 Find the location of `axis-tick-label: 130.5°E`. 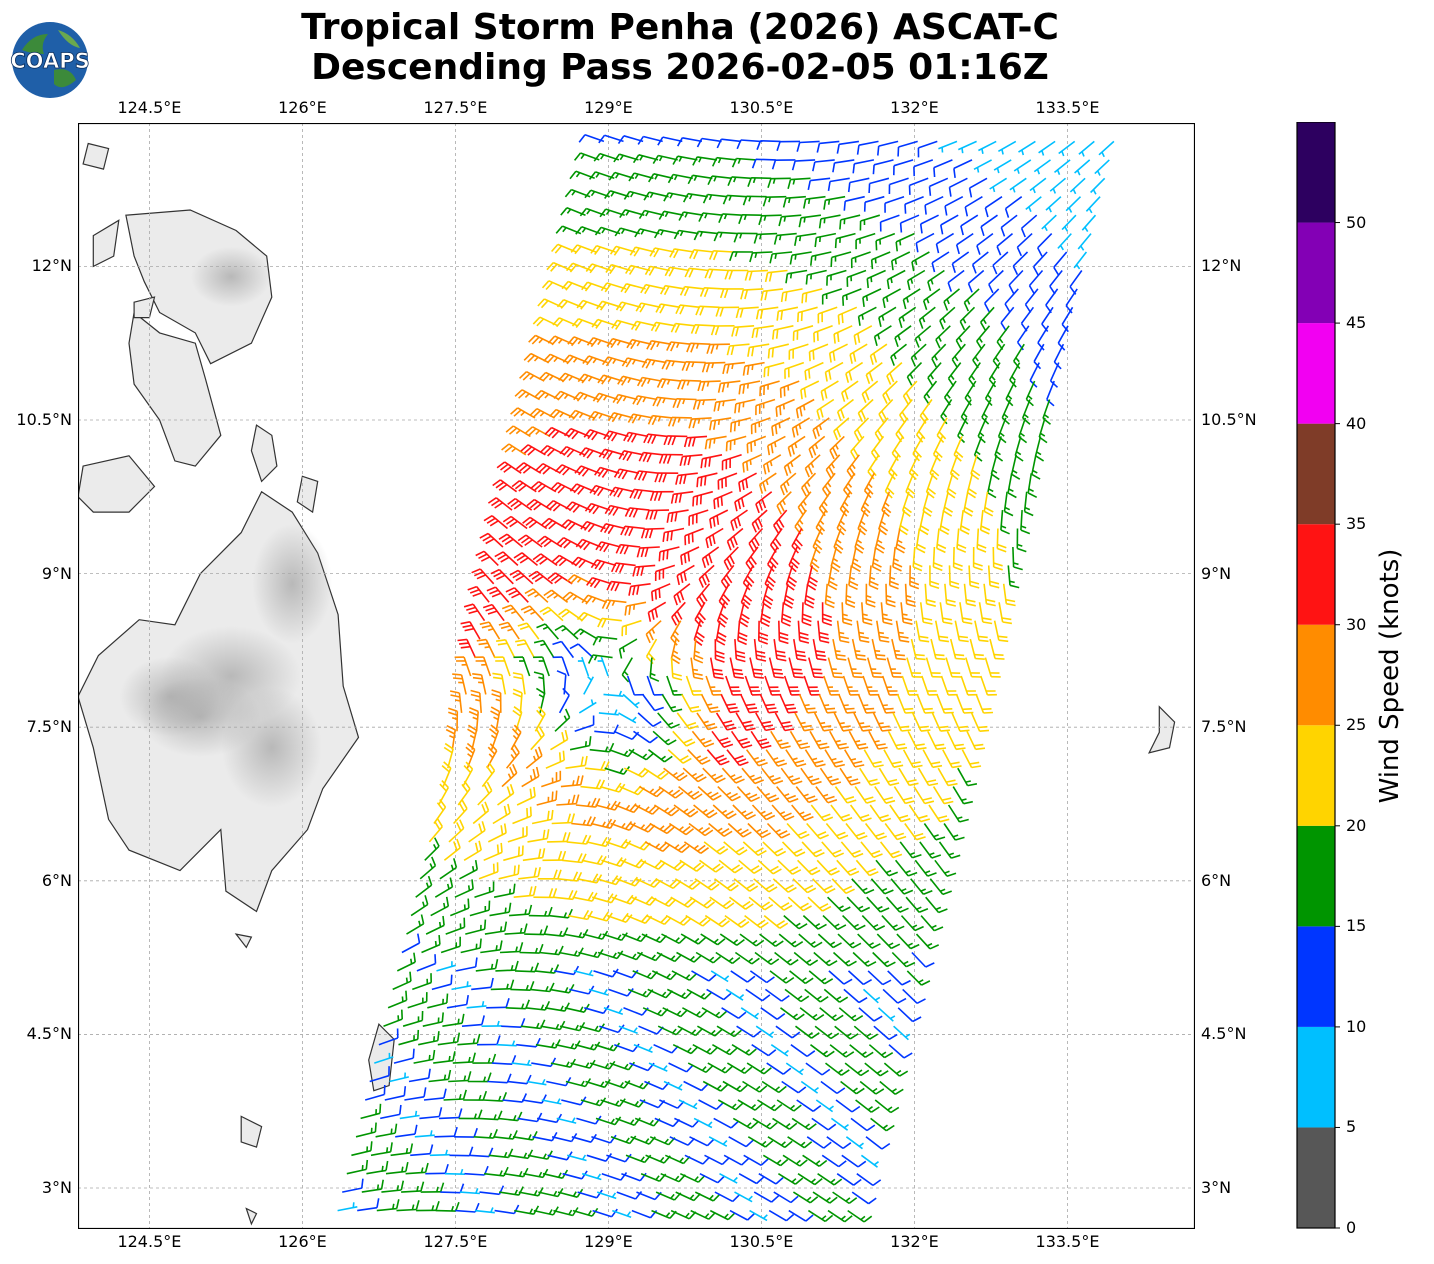

axis-tick-label: 130.5°E is located at coordinates (761, 107).